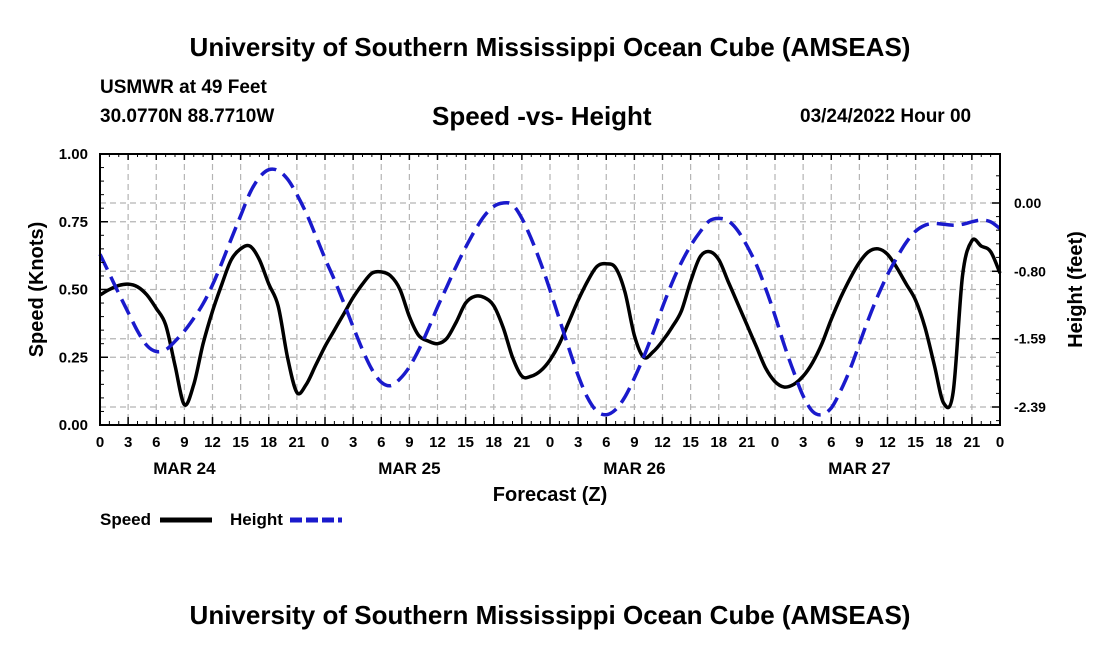 Image resolution: width=1100 pixels, height=650 pixels. What do you see at coordinates (542, 116) in the screenshot?
I see `chart-subtitle: Speed -vs- Height` at bounding box center [542, 116].